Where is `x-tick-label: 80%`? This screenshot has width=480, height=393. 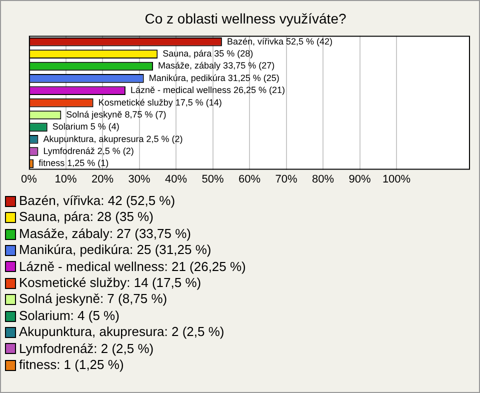 x-tick-label: 80% is located at coordinates (323, 179).